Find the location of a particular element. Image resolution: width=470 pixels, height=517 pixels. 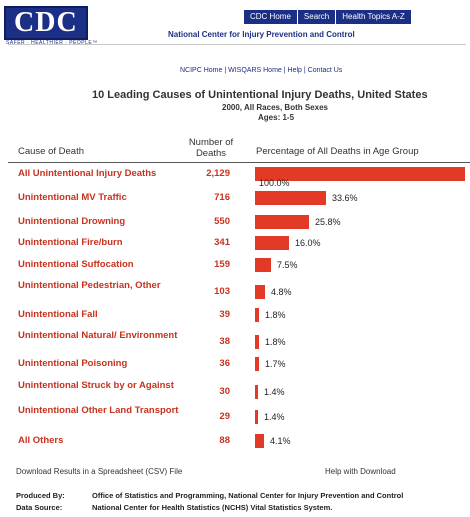

header-divider is located at coordinates (237, 44).